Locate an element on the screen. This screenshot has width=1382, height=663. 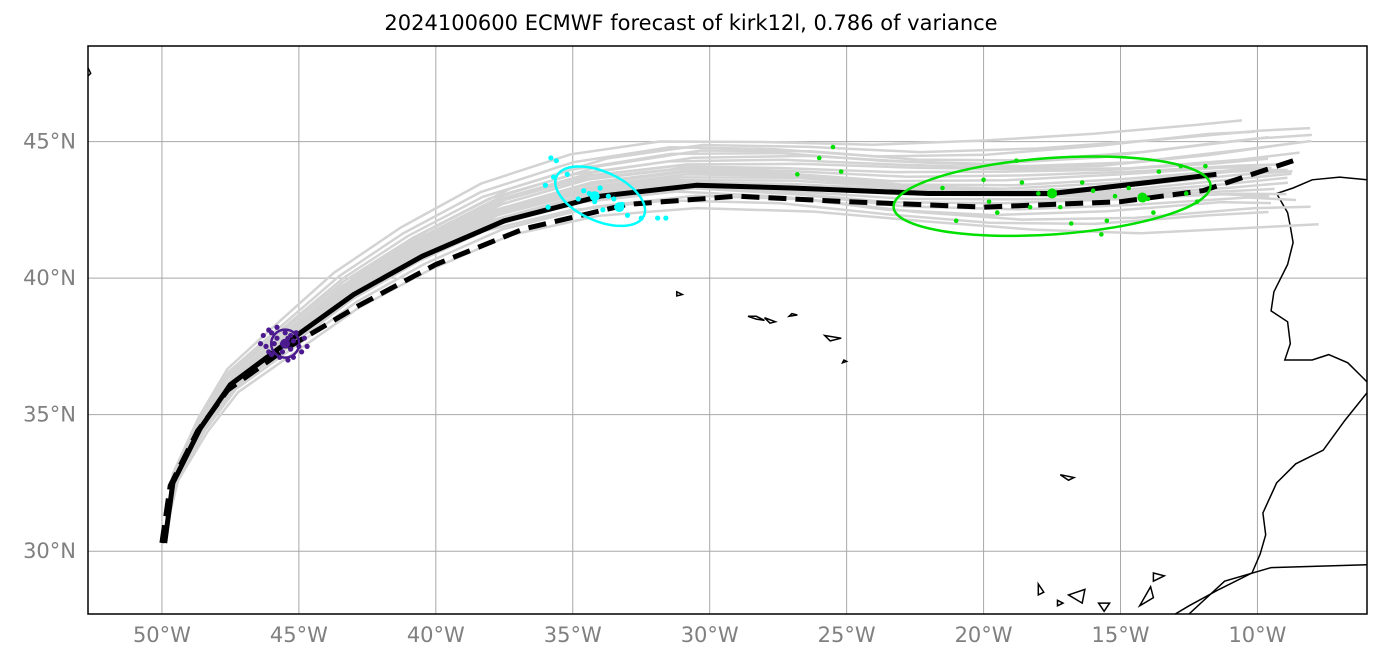
day4-ellipse is located at coordinates (1052, 196).